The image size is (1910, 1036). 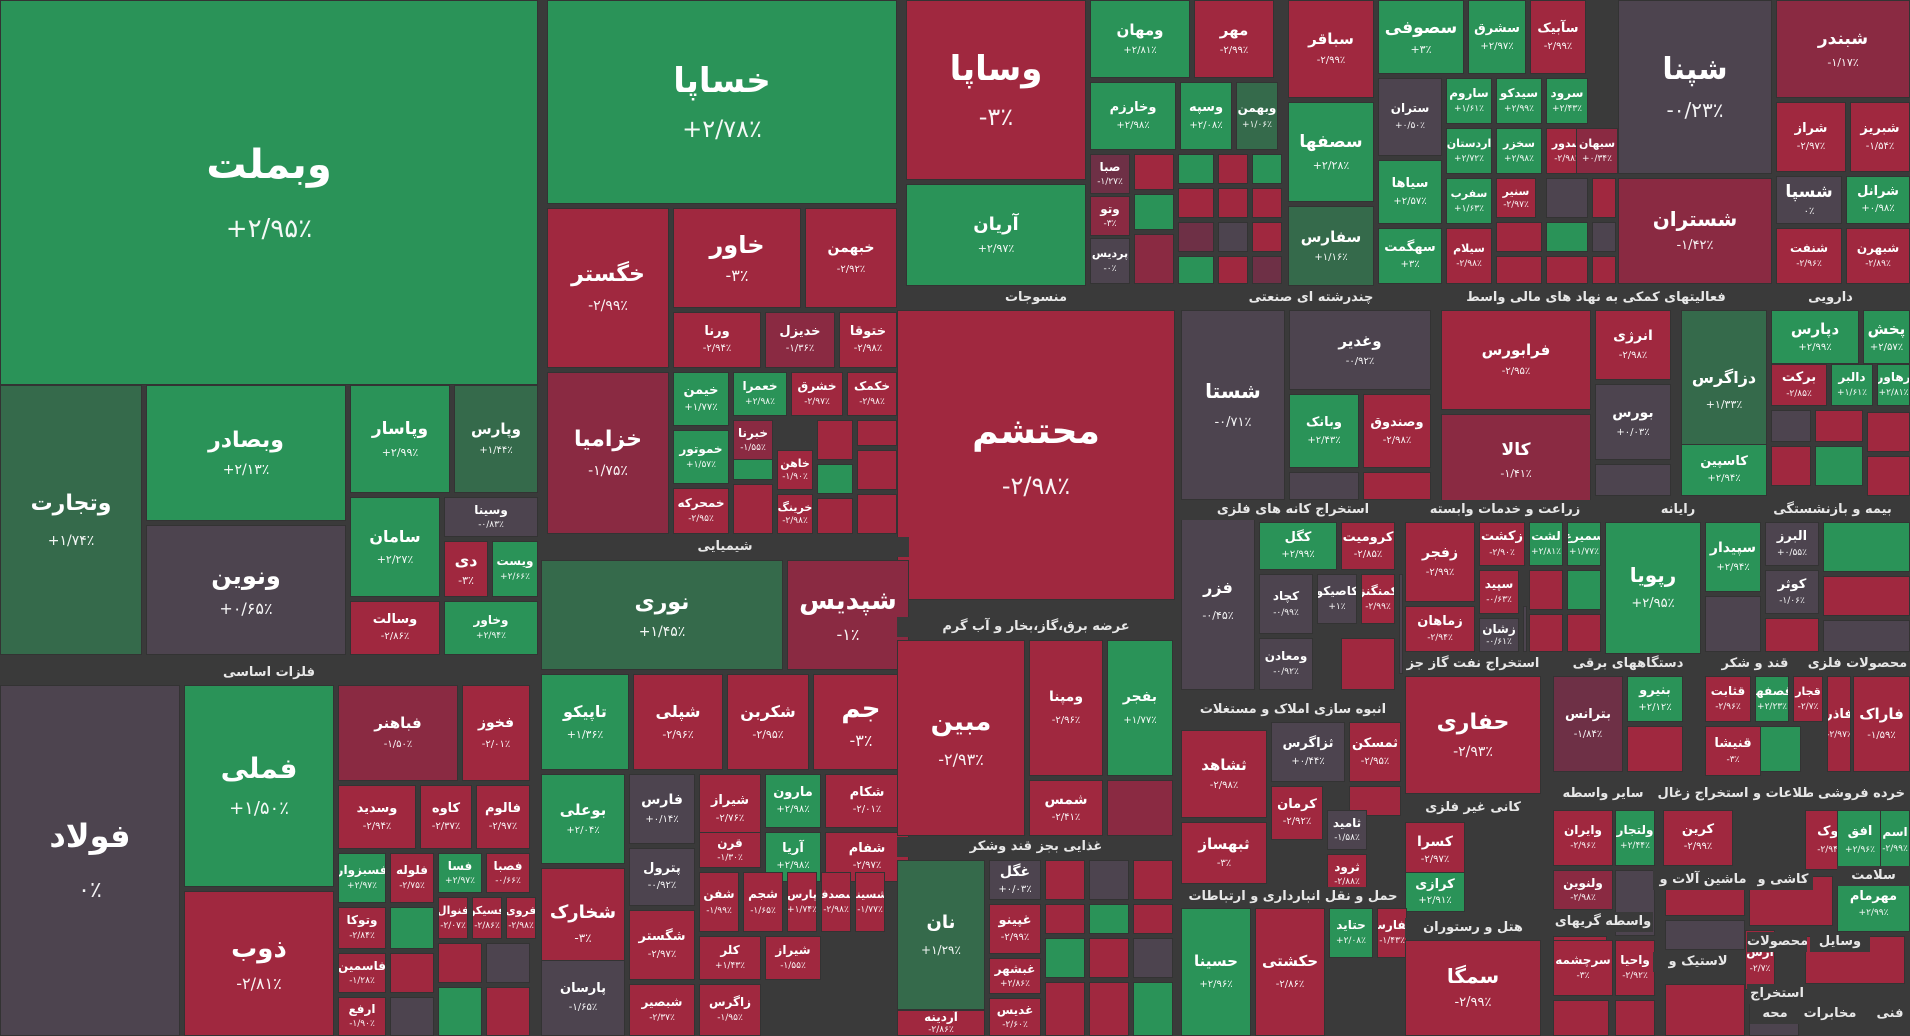 What do you see at coordinates (1839, 724) in the screenshot?
I see `stock-tile: فاذر -۲/۹۷٪` at bounding box center [1839, 724].